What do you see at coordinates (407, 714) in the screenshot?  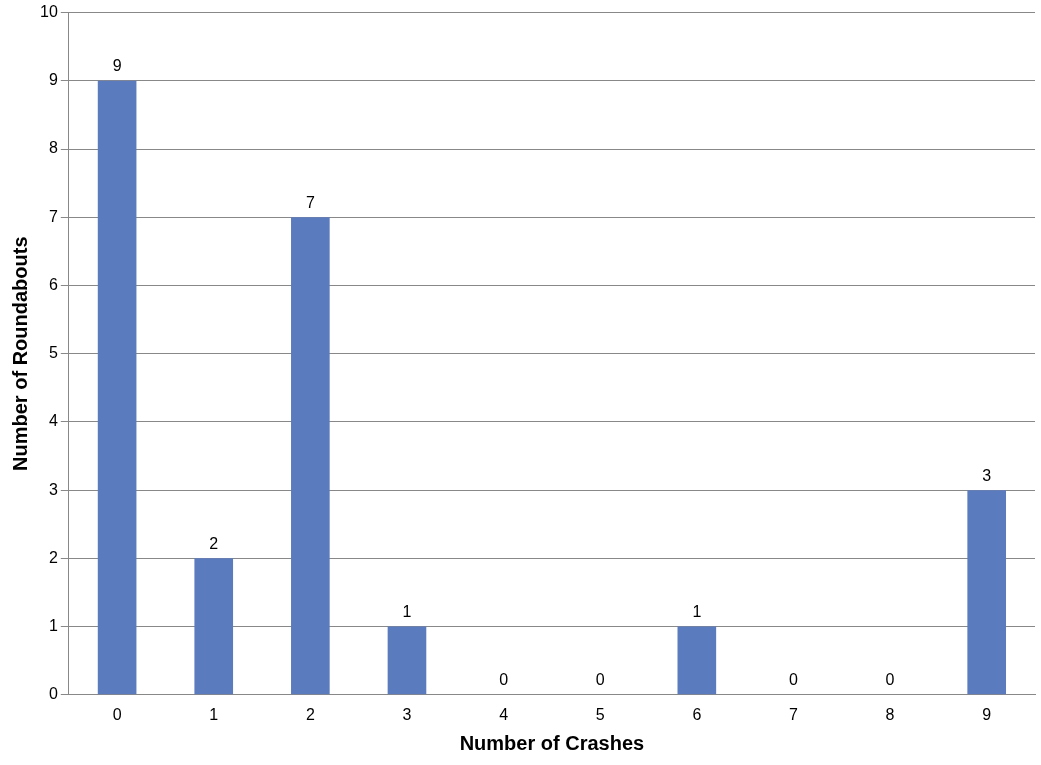 I see `x-tick-label: 3` at bounding box center [407, 714].